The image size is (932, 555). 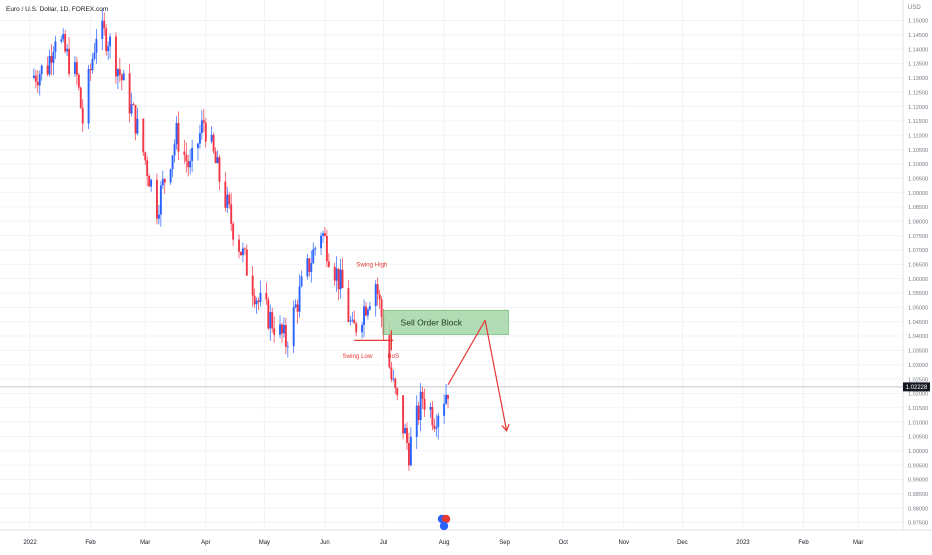 What do you see at coordinates (918, 36) in the screenshot?
I see `price-tick-label: 1.14500` at bounding box center [918, 36].